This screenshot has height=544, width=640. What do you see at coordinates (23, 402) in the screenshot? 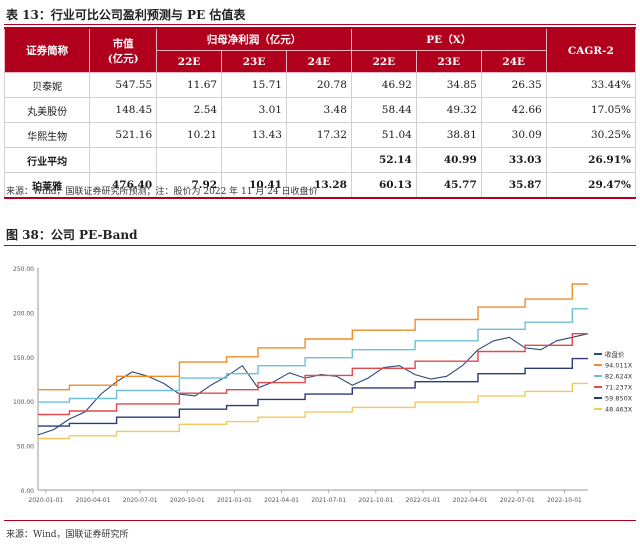
I see `y-tick-label: 100.00` at bounding box center [23, 402].